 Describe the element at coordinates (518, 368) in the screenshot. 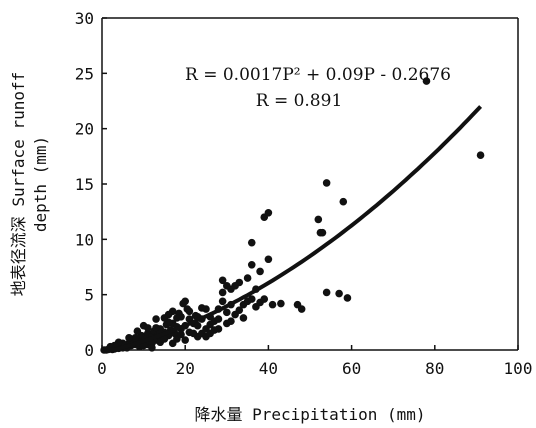

I see `x-tick-label: 100` at that location.